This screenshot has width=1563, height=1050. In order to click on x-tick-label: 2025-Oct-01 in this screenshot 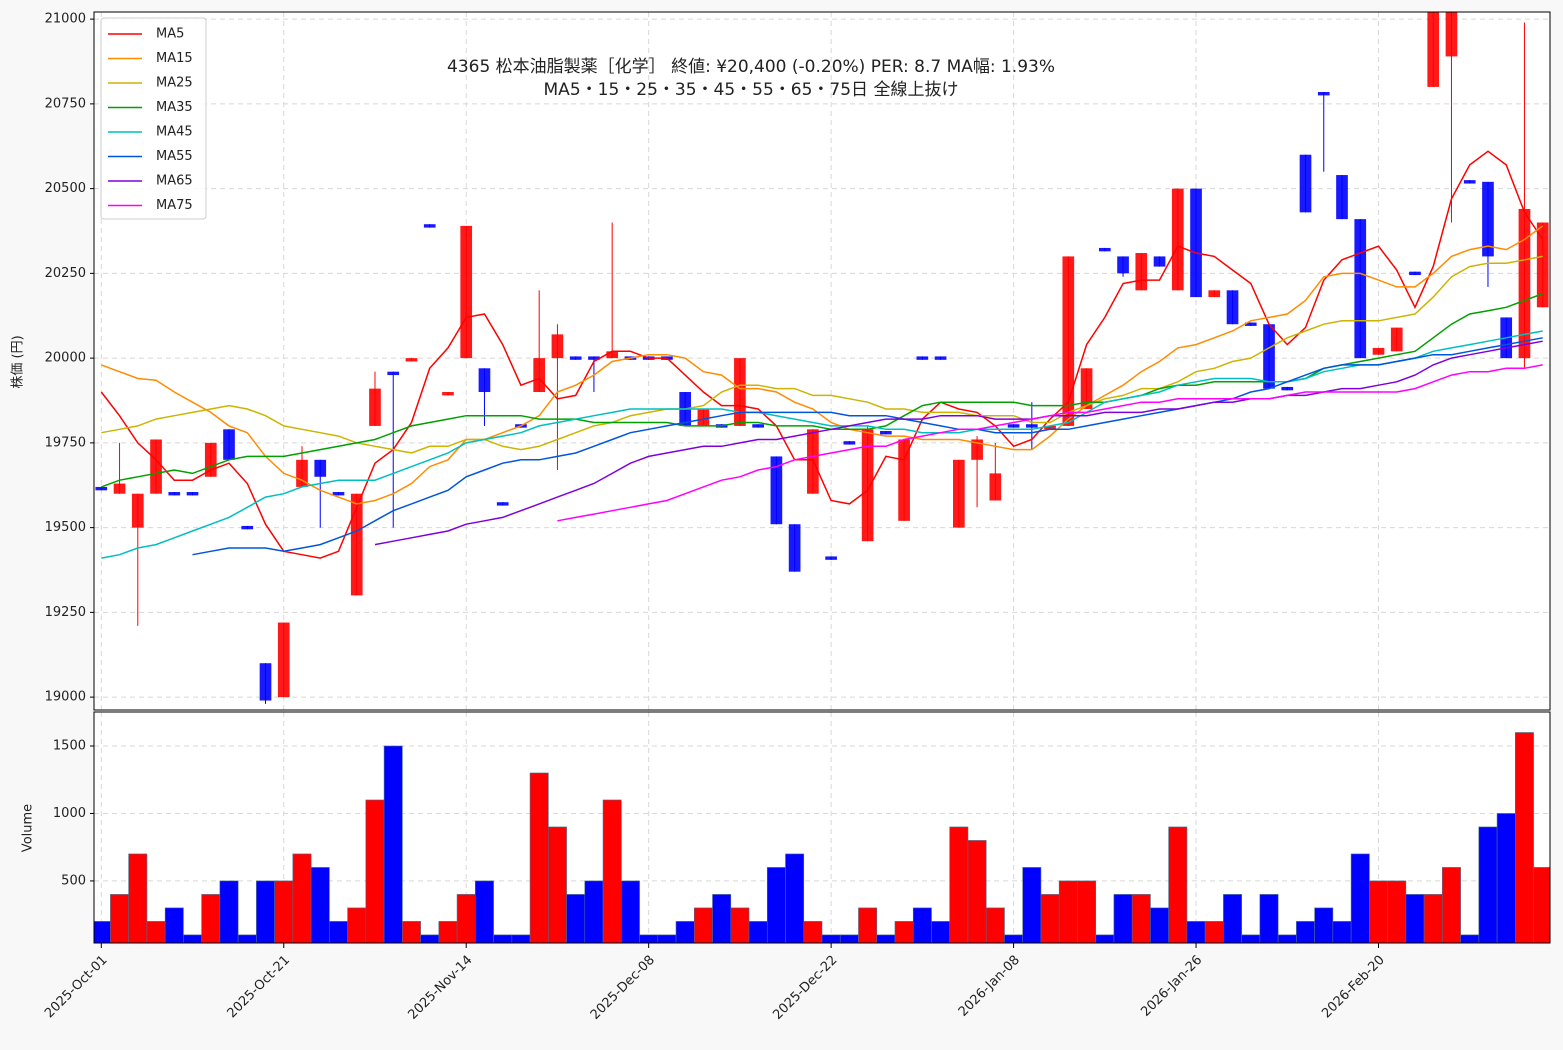, I will do `click(76, 987)`.